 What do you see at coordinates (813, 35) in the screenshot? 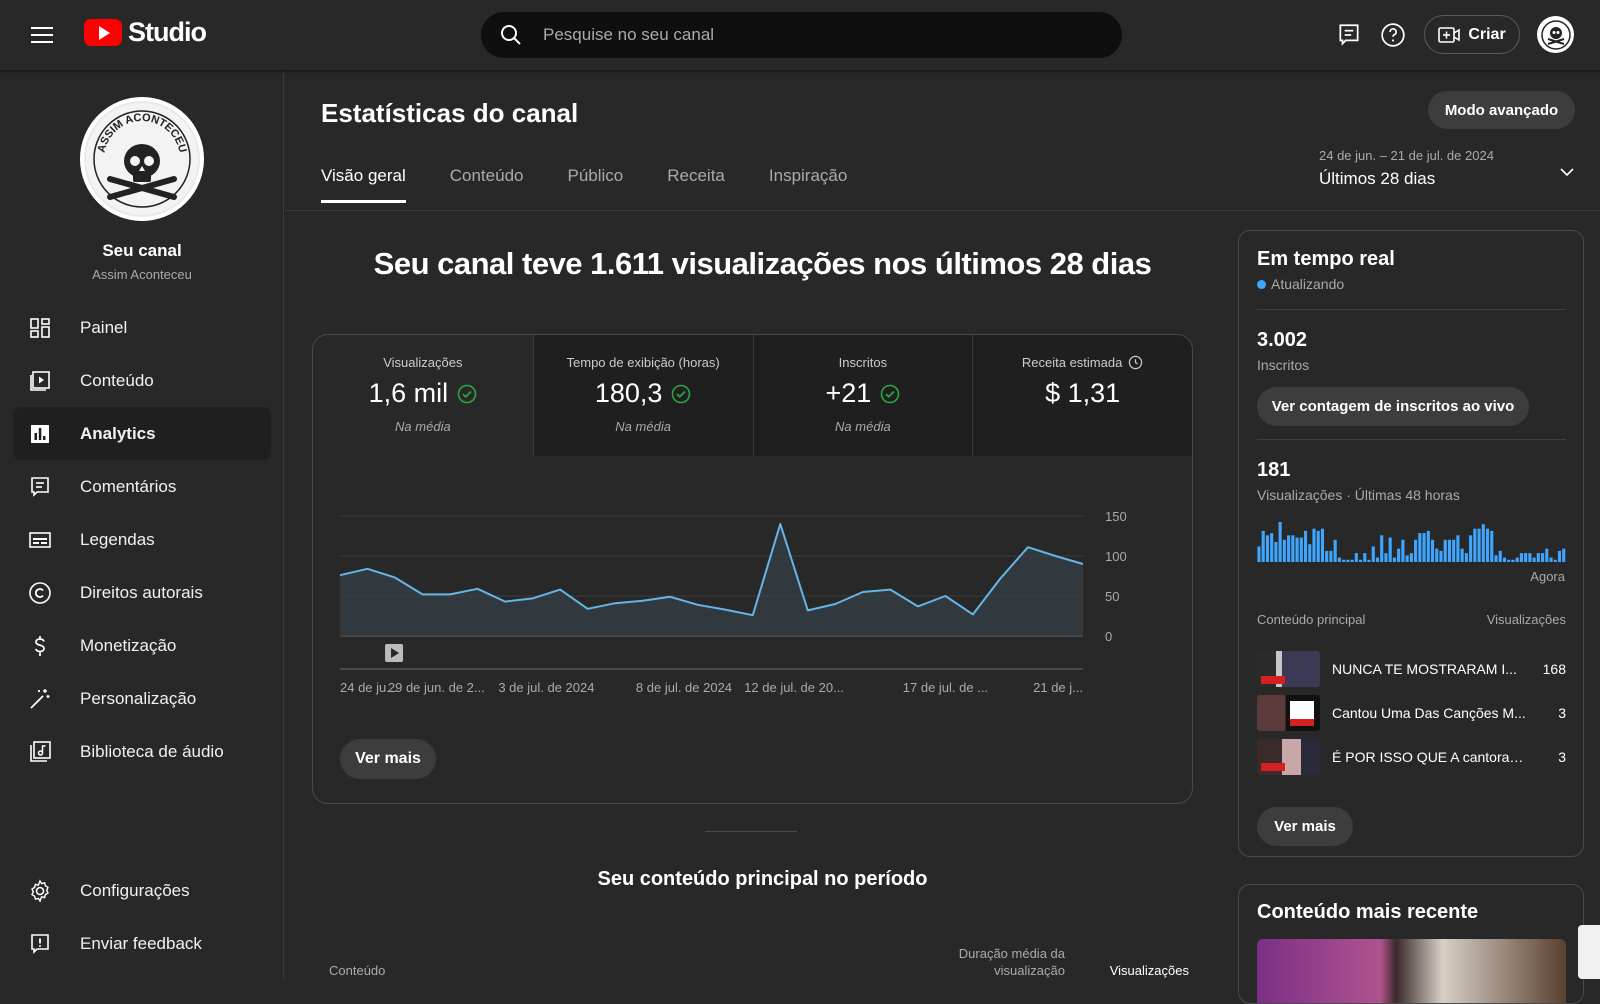
I see `search-input` at bounding box center [813, 35].